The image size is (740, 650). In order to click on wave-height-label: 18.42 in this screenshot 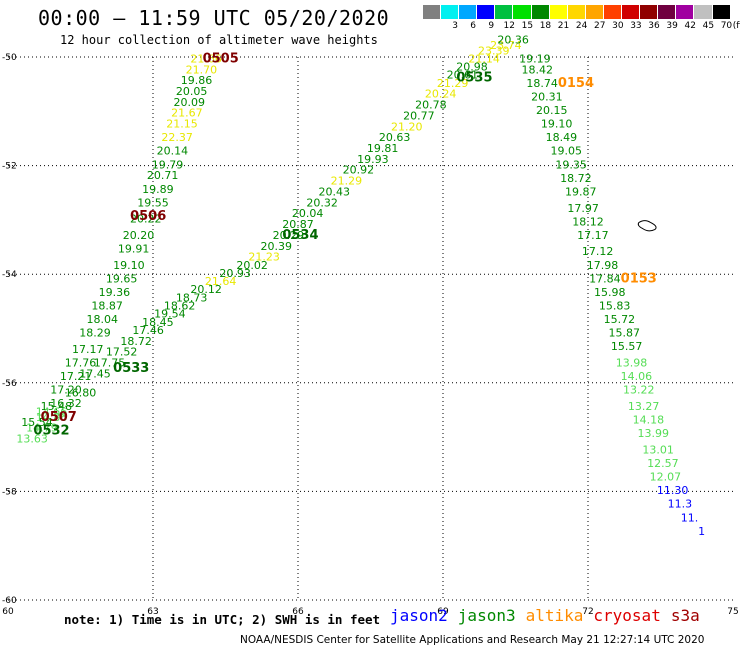, I will do `click(538, 69)`.